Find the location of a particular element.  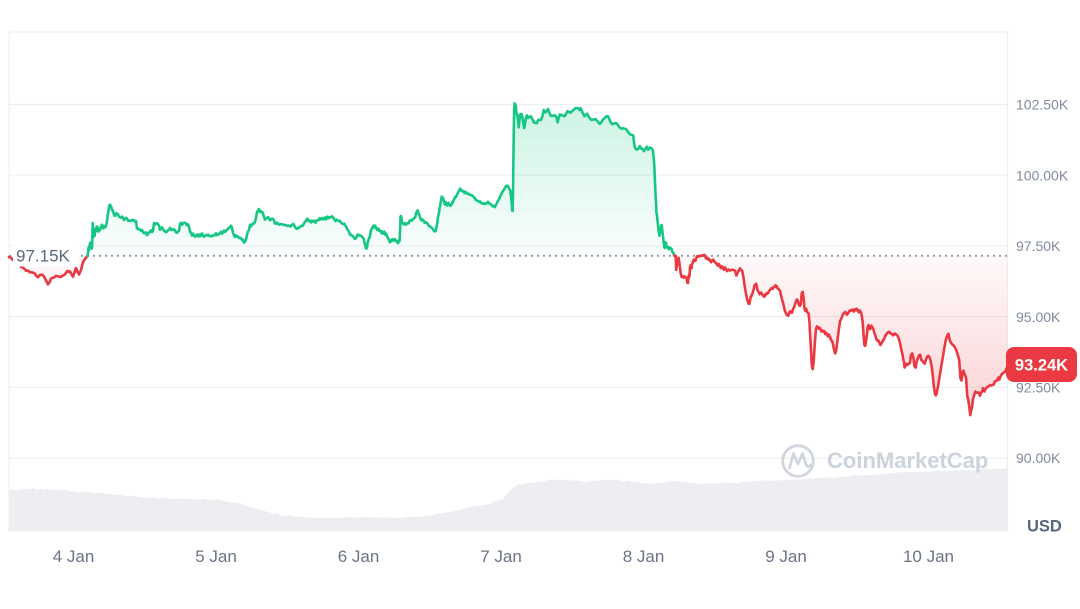

svg-text: 5 Jan is located at coordinates (216, 556).